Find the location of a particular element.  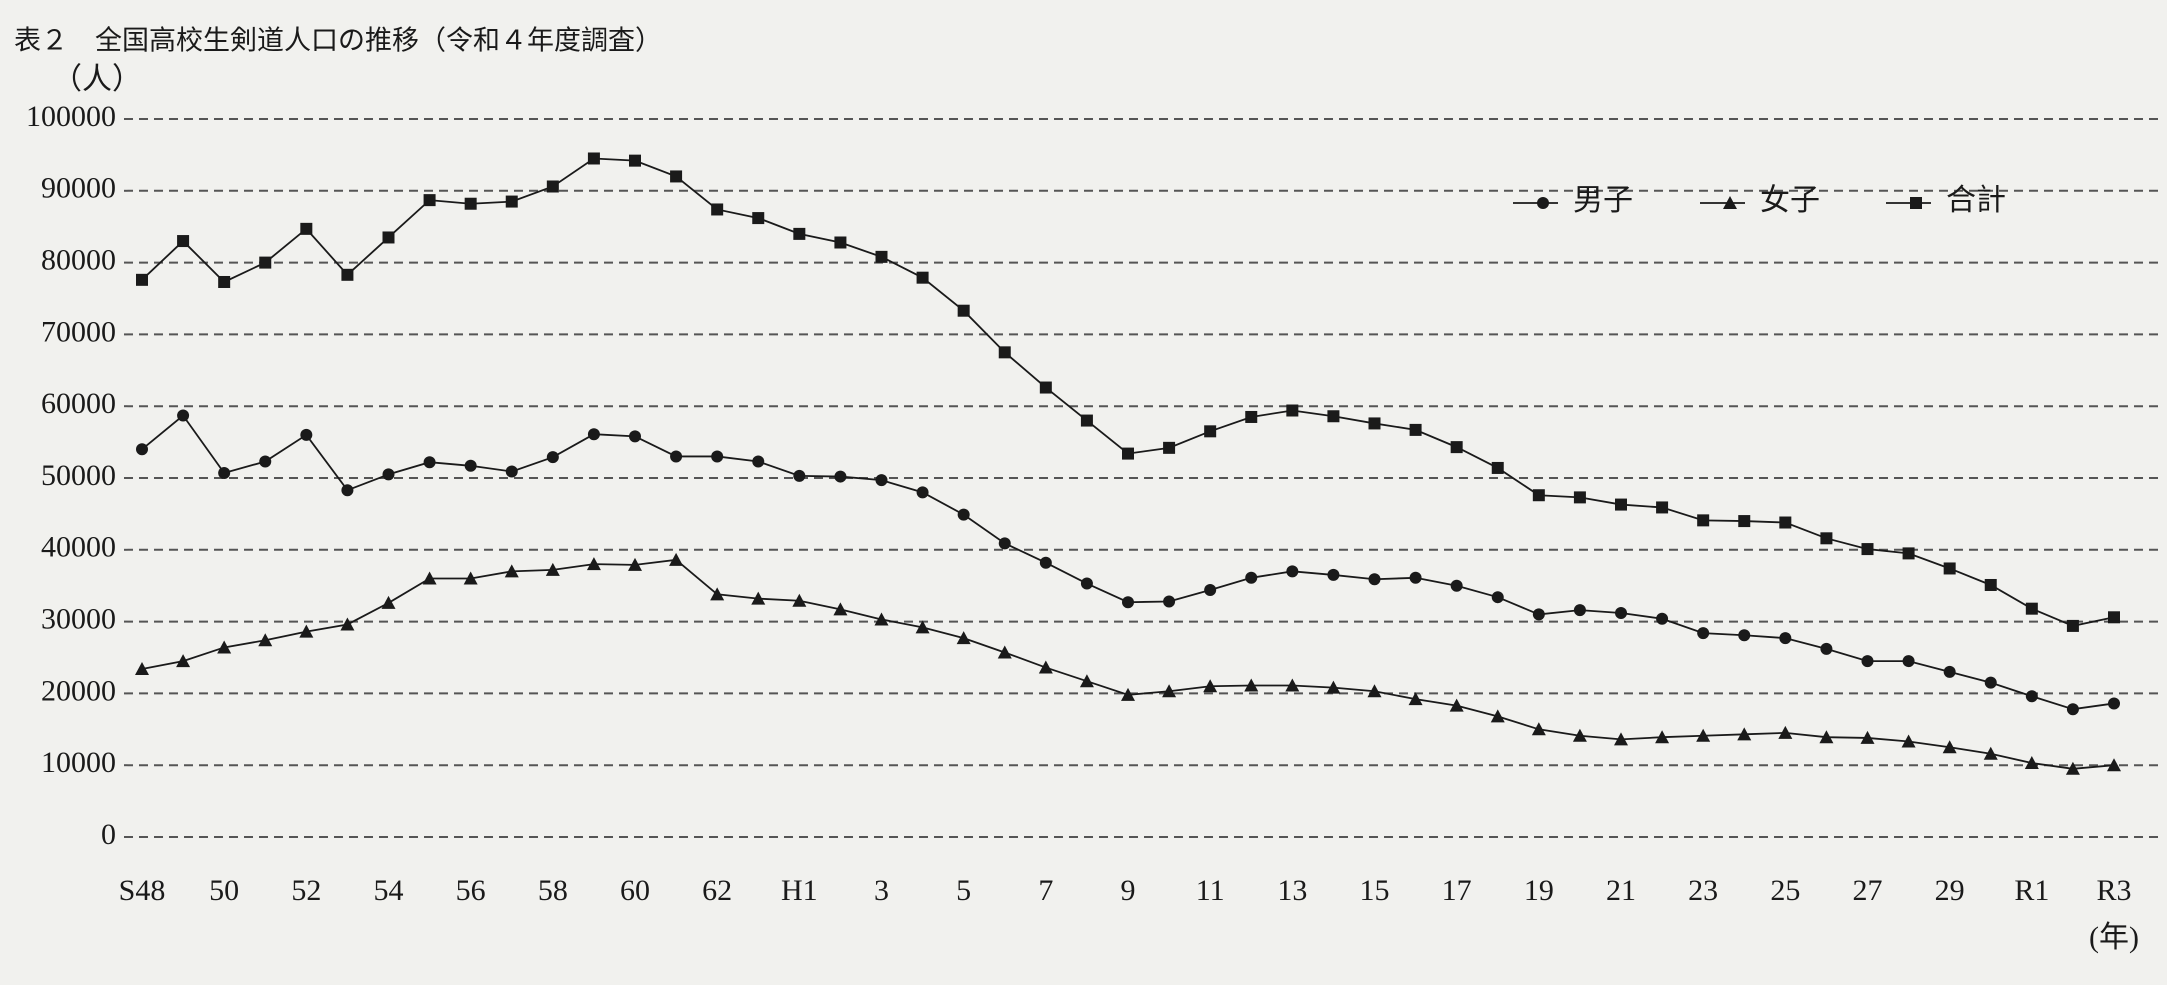

x-tick-label: R1 is located at coordinates (2031, 890).